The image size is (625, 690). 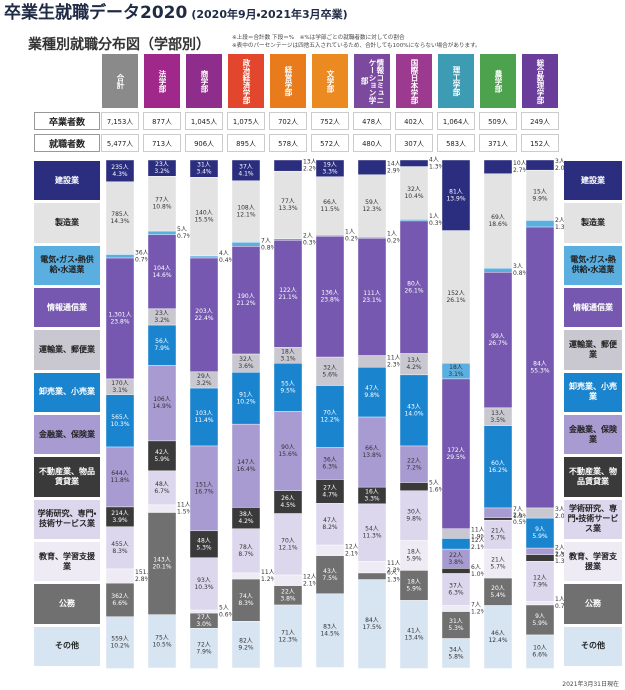 I want to click on stat-value: 152人, so click(x=540, y=143).